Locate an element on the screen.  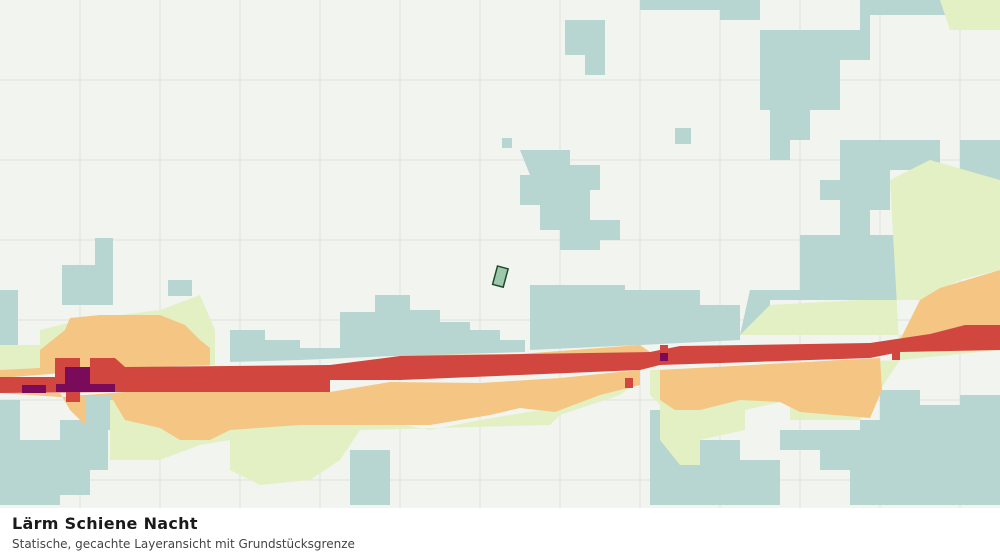
parcel-boundary is located at coordinates (500, 277).